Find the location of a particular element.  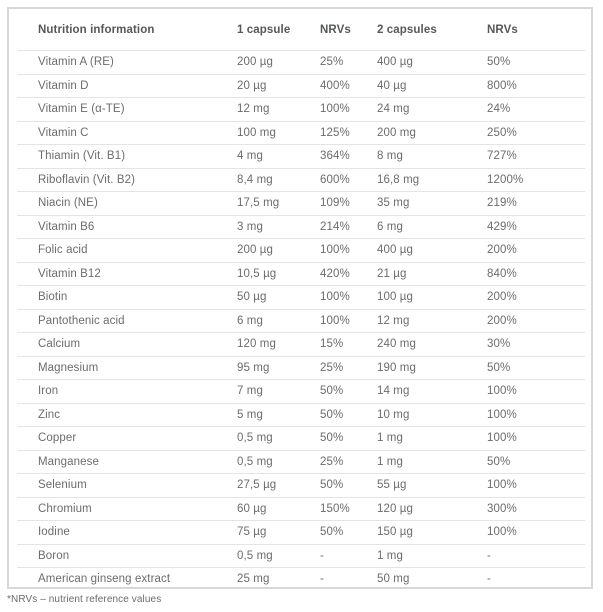

table-row: Iodine 75 µg 50% 150 µg 100% is located at coordinates (301, 532).